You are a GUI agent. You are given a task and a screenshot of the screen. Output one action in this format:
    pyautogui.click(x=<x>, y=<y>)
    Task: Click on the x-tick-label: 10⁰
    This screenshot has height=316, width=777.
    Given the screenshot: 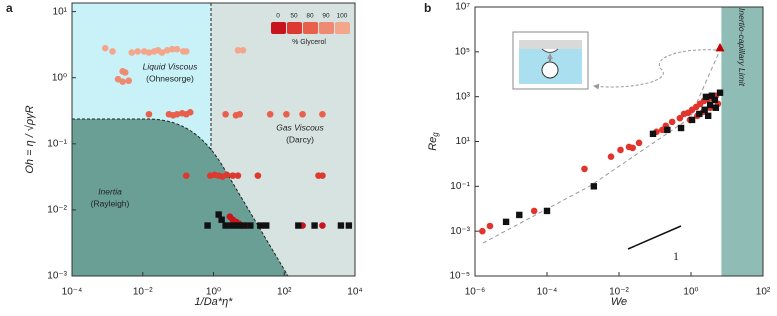 What is the action you would take?
    pyautogui.click(x=213, y=292)
    